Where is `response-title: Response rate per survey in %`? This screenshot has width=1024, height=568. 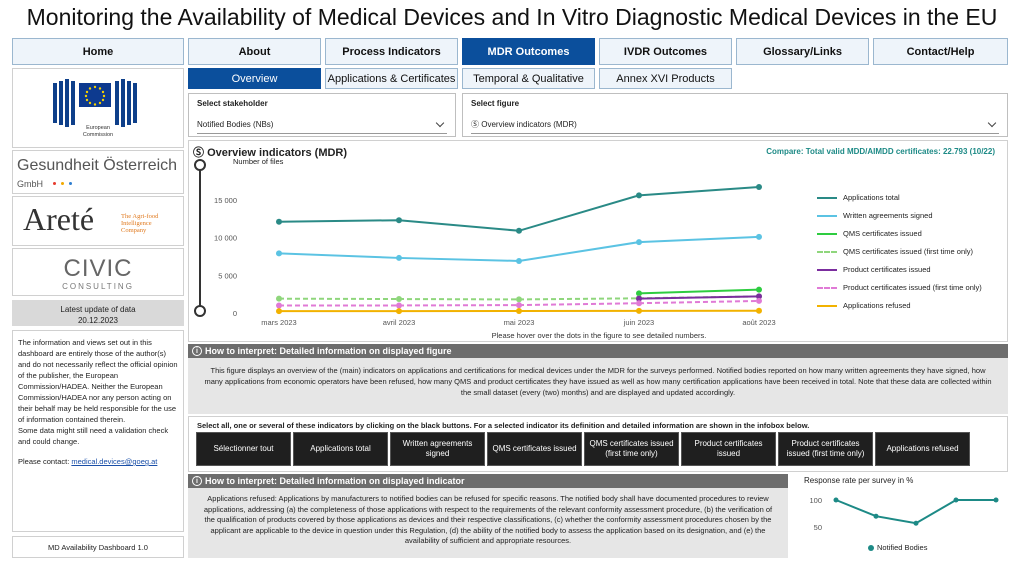 response-title: Response rate per survey in % is located at coordinates (859, 480).